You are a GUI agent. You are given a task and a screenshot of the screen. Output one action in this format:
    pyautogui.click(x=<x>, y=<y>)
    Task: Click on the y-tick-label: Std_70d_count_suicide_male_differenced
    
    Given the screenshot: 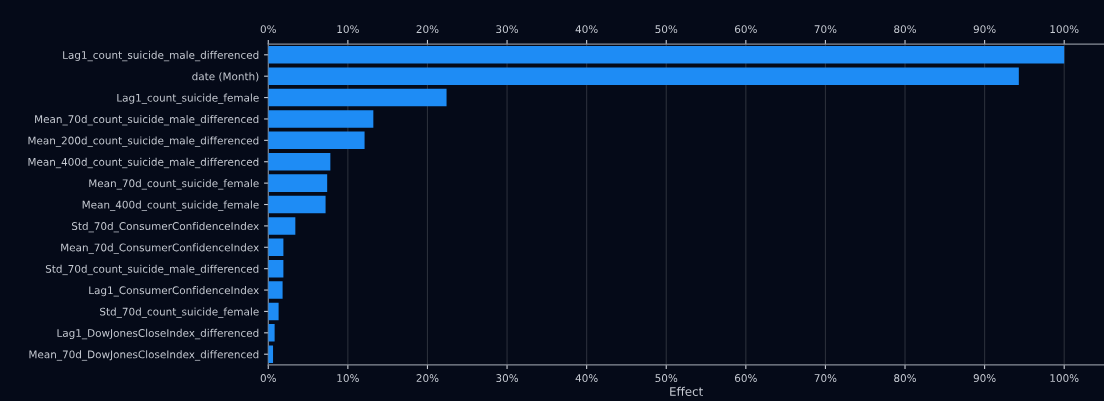 What is the action you would take?
    pyautogui.click(x=152, y=270)
    